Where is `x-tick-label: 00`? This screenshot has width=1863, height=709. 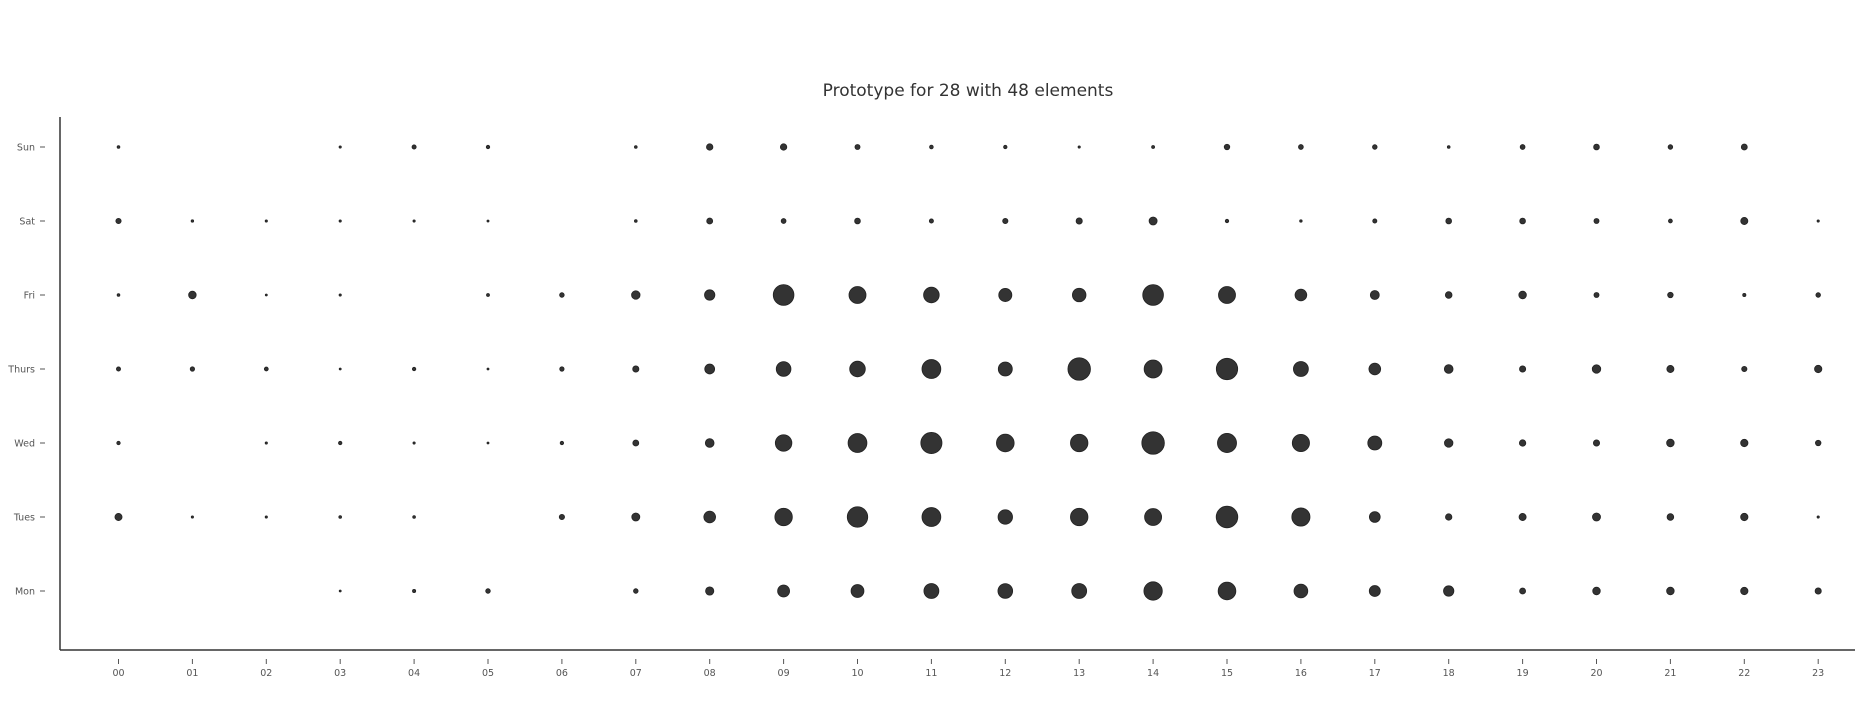
x-tick-label: 00 is located at coordinates (118, 673).